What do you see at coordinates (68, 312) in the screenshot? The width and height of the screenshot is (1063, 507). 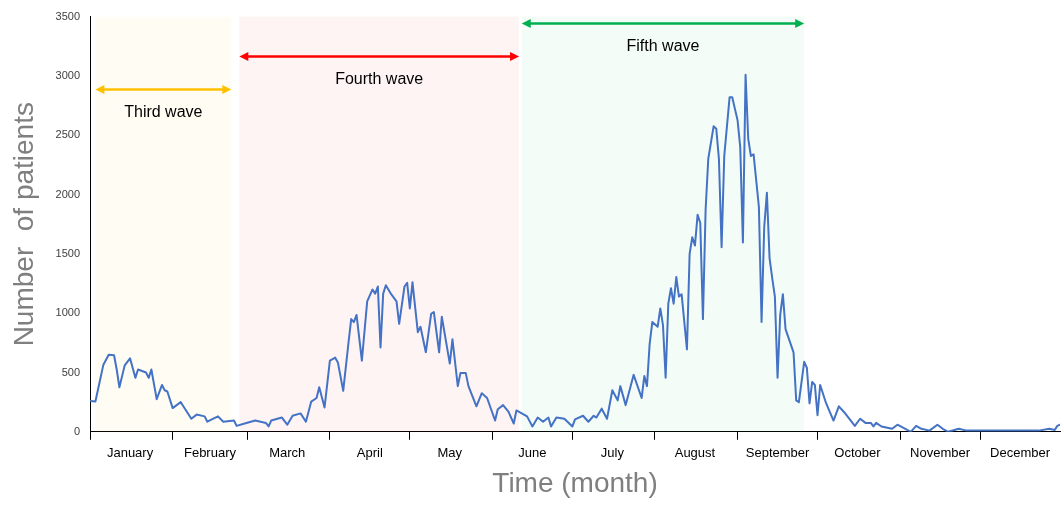 I see `y-tick-label: 1000` at bounding box center [68, 312].